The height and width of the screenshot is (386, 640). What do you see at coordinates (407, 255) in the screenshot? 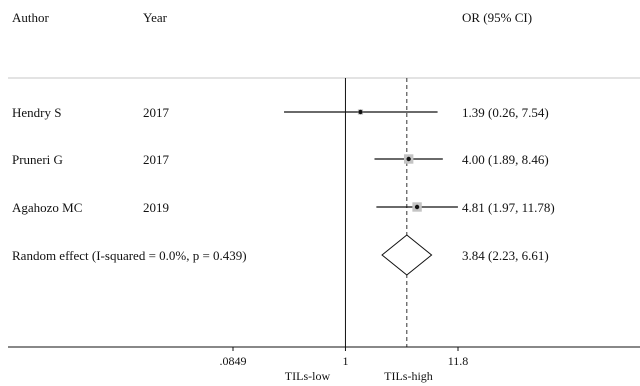
I see `pooled-estimate-diamond` at bounding box center [407, 255].